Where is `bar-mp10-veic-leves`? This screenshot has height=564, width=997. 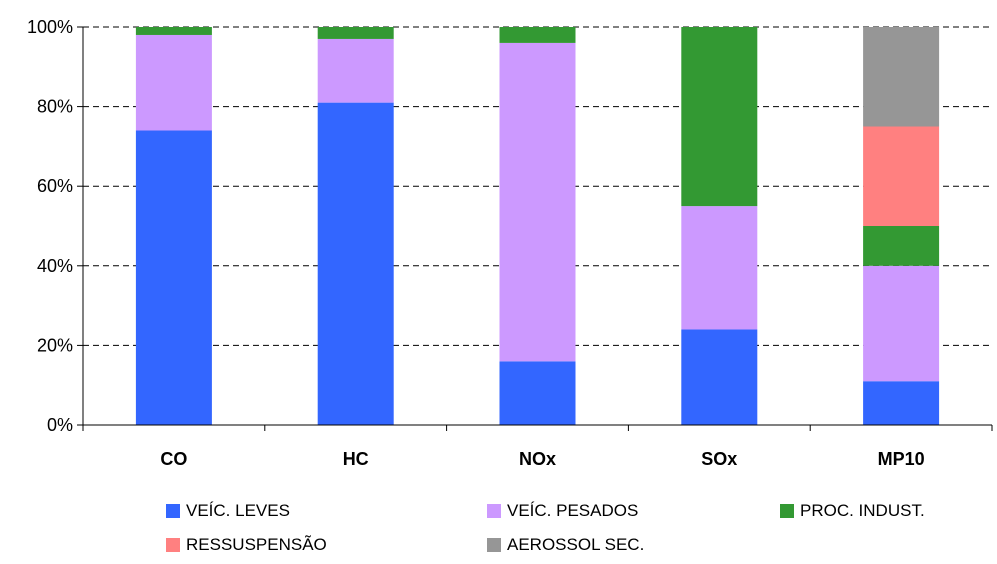
bar-mp10-veic-leves is located at coordinates (901, 403).